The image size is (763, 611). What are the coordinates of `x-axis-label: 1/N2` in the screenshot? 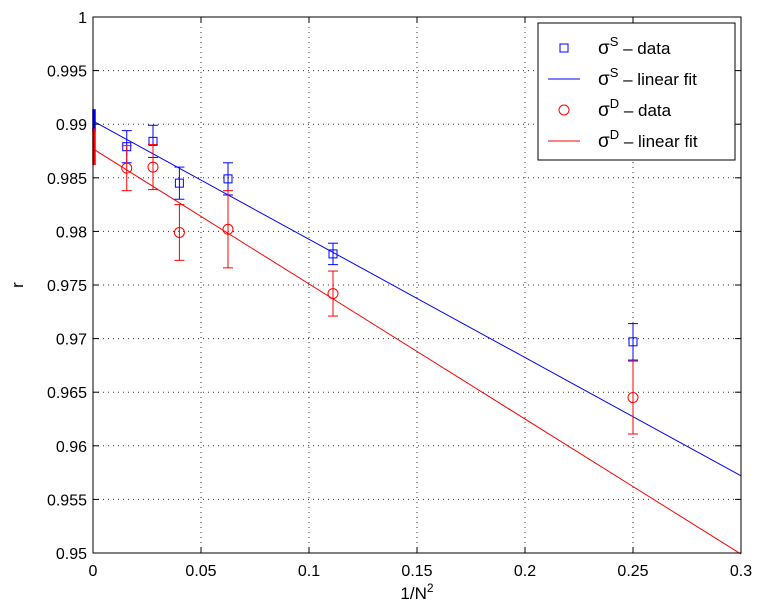 It's located at (416, 592).